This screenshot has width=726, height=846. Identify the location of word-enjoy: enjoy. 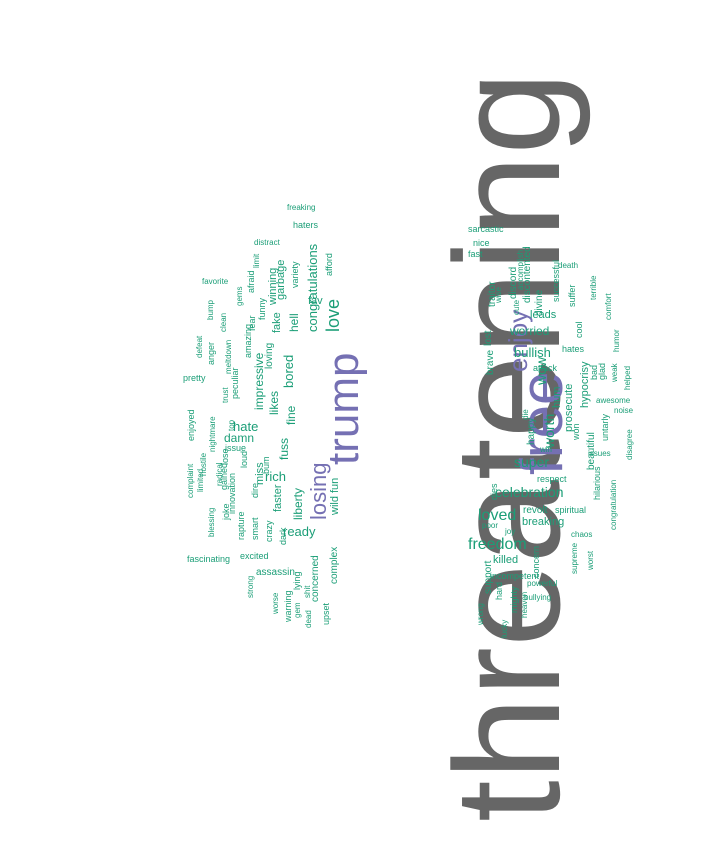
(518, 340).